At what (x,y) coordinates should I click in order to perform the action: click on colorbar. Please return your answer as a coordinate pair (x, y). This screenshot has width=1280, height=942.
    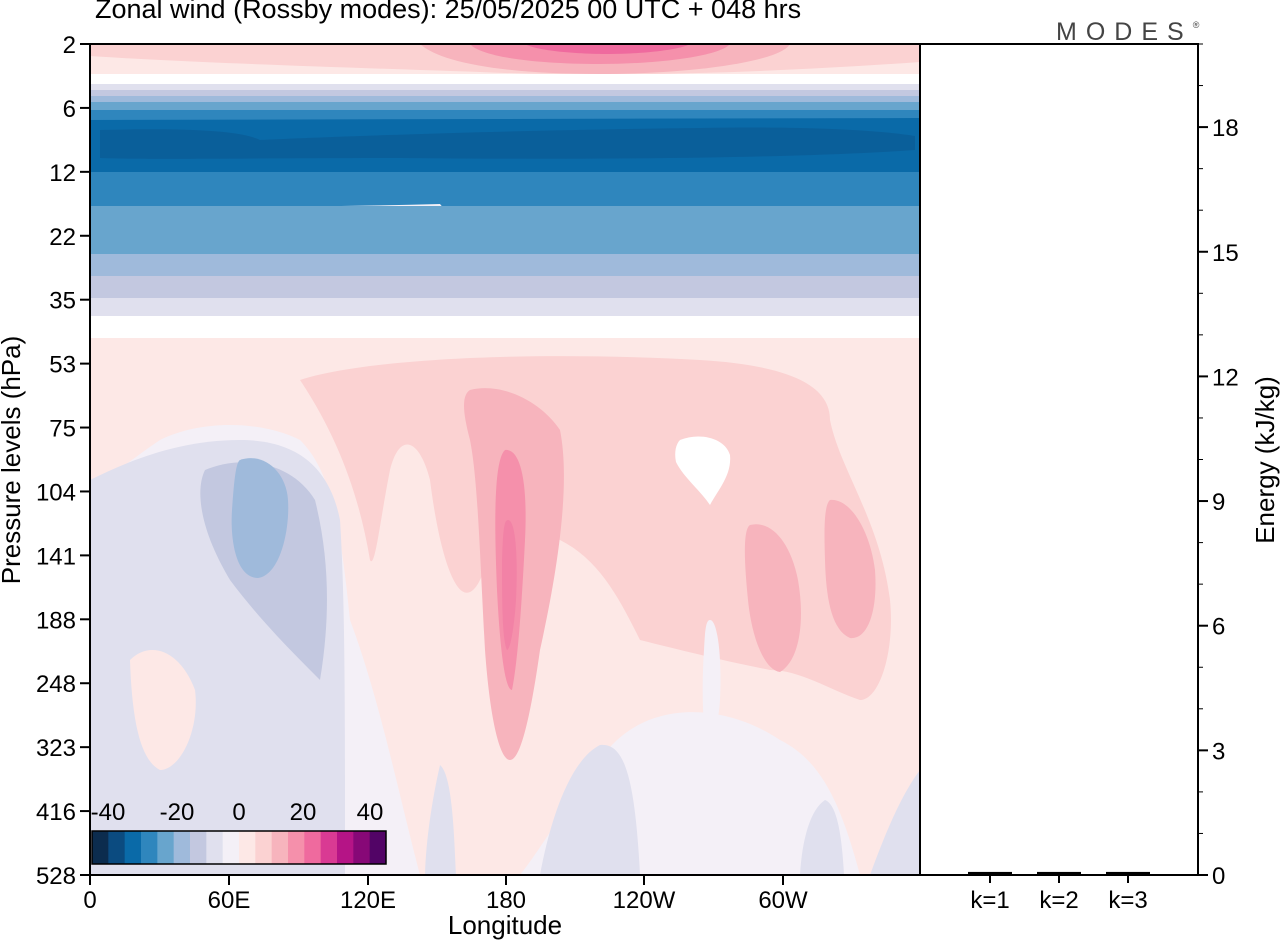
    Looking at the image, I should click on (239, 847).